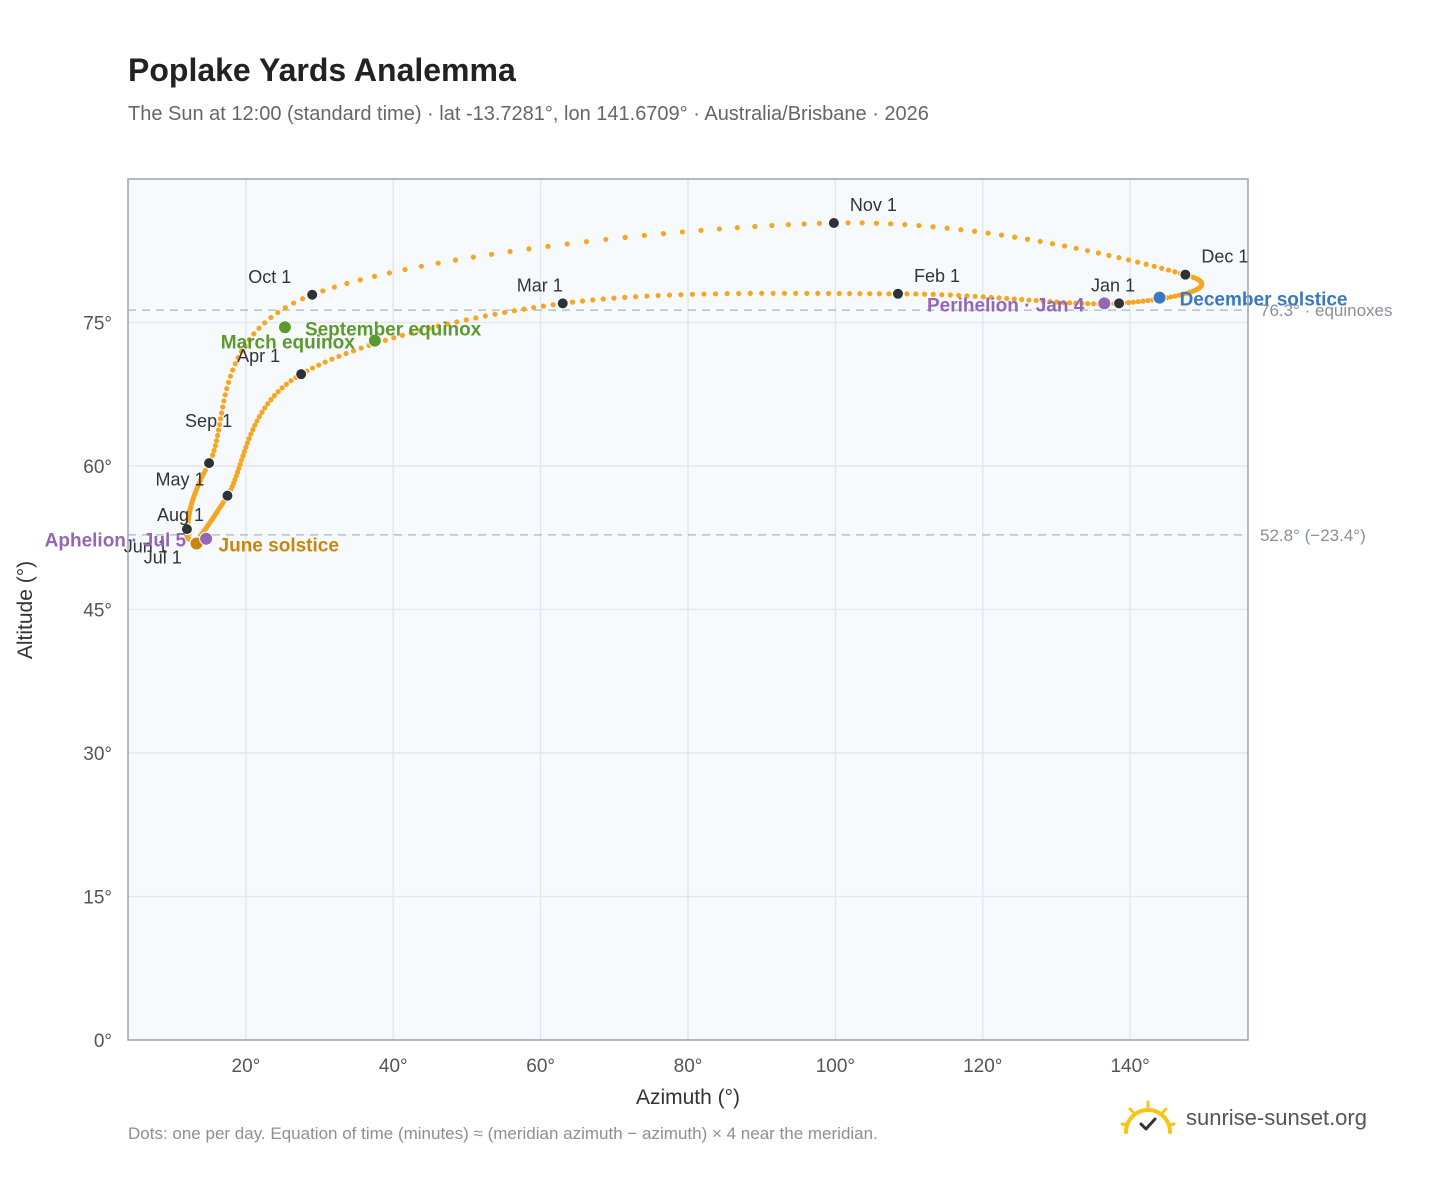  What do you see at coordinates (1224, 257) in the screenshot?
I see `month-marker-label: Dec 1` at bounding box center [1224, 257].